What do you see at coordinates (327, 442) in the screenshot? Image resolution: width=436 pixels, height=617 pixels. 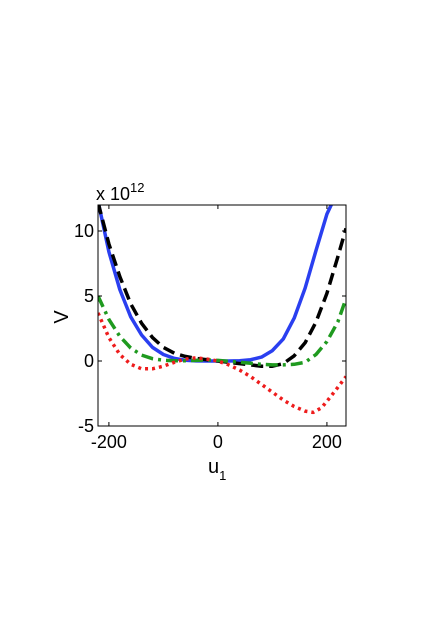 I see `x-tick-label: 200` at bounding box center [327, 442].